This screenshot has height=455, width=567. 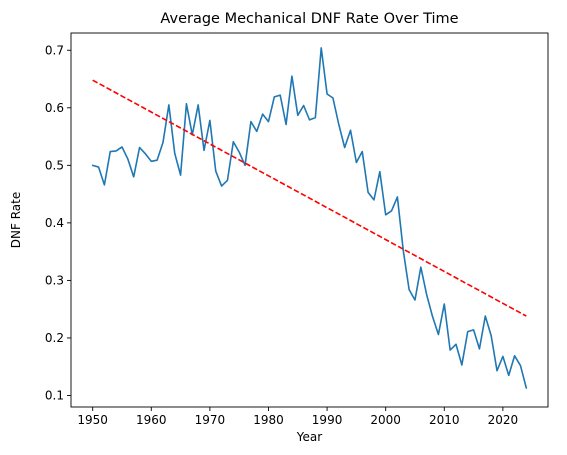 What do you see at coordinates (385, 420) in the screenshot?
I see `x-tick-label: 2000` at bounding box center [385, 420].